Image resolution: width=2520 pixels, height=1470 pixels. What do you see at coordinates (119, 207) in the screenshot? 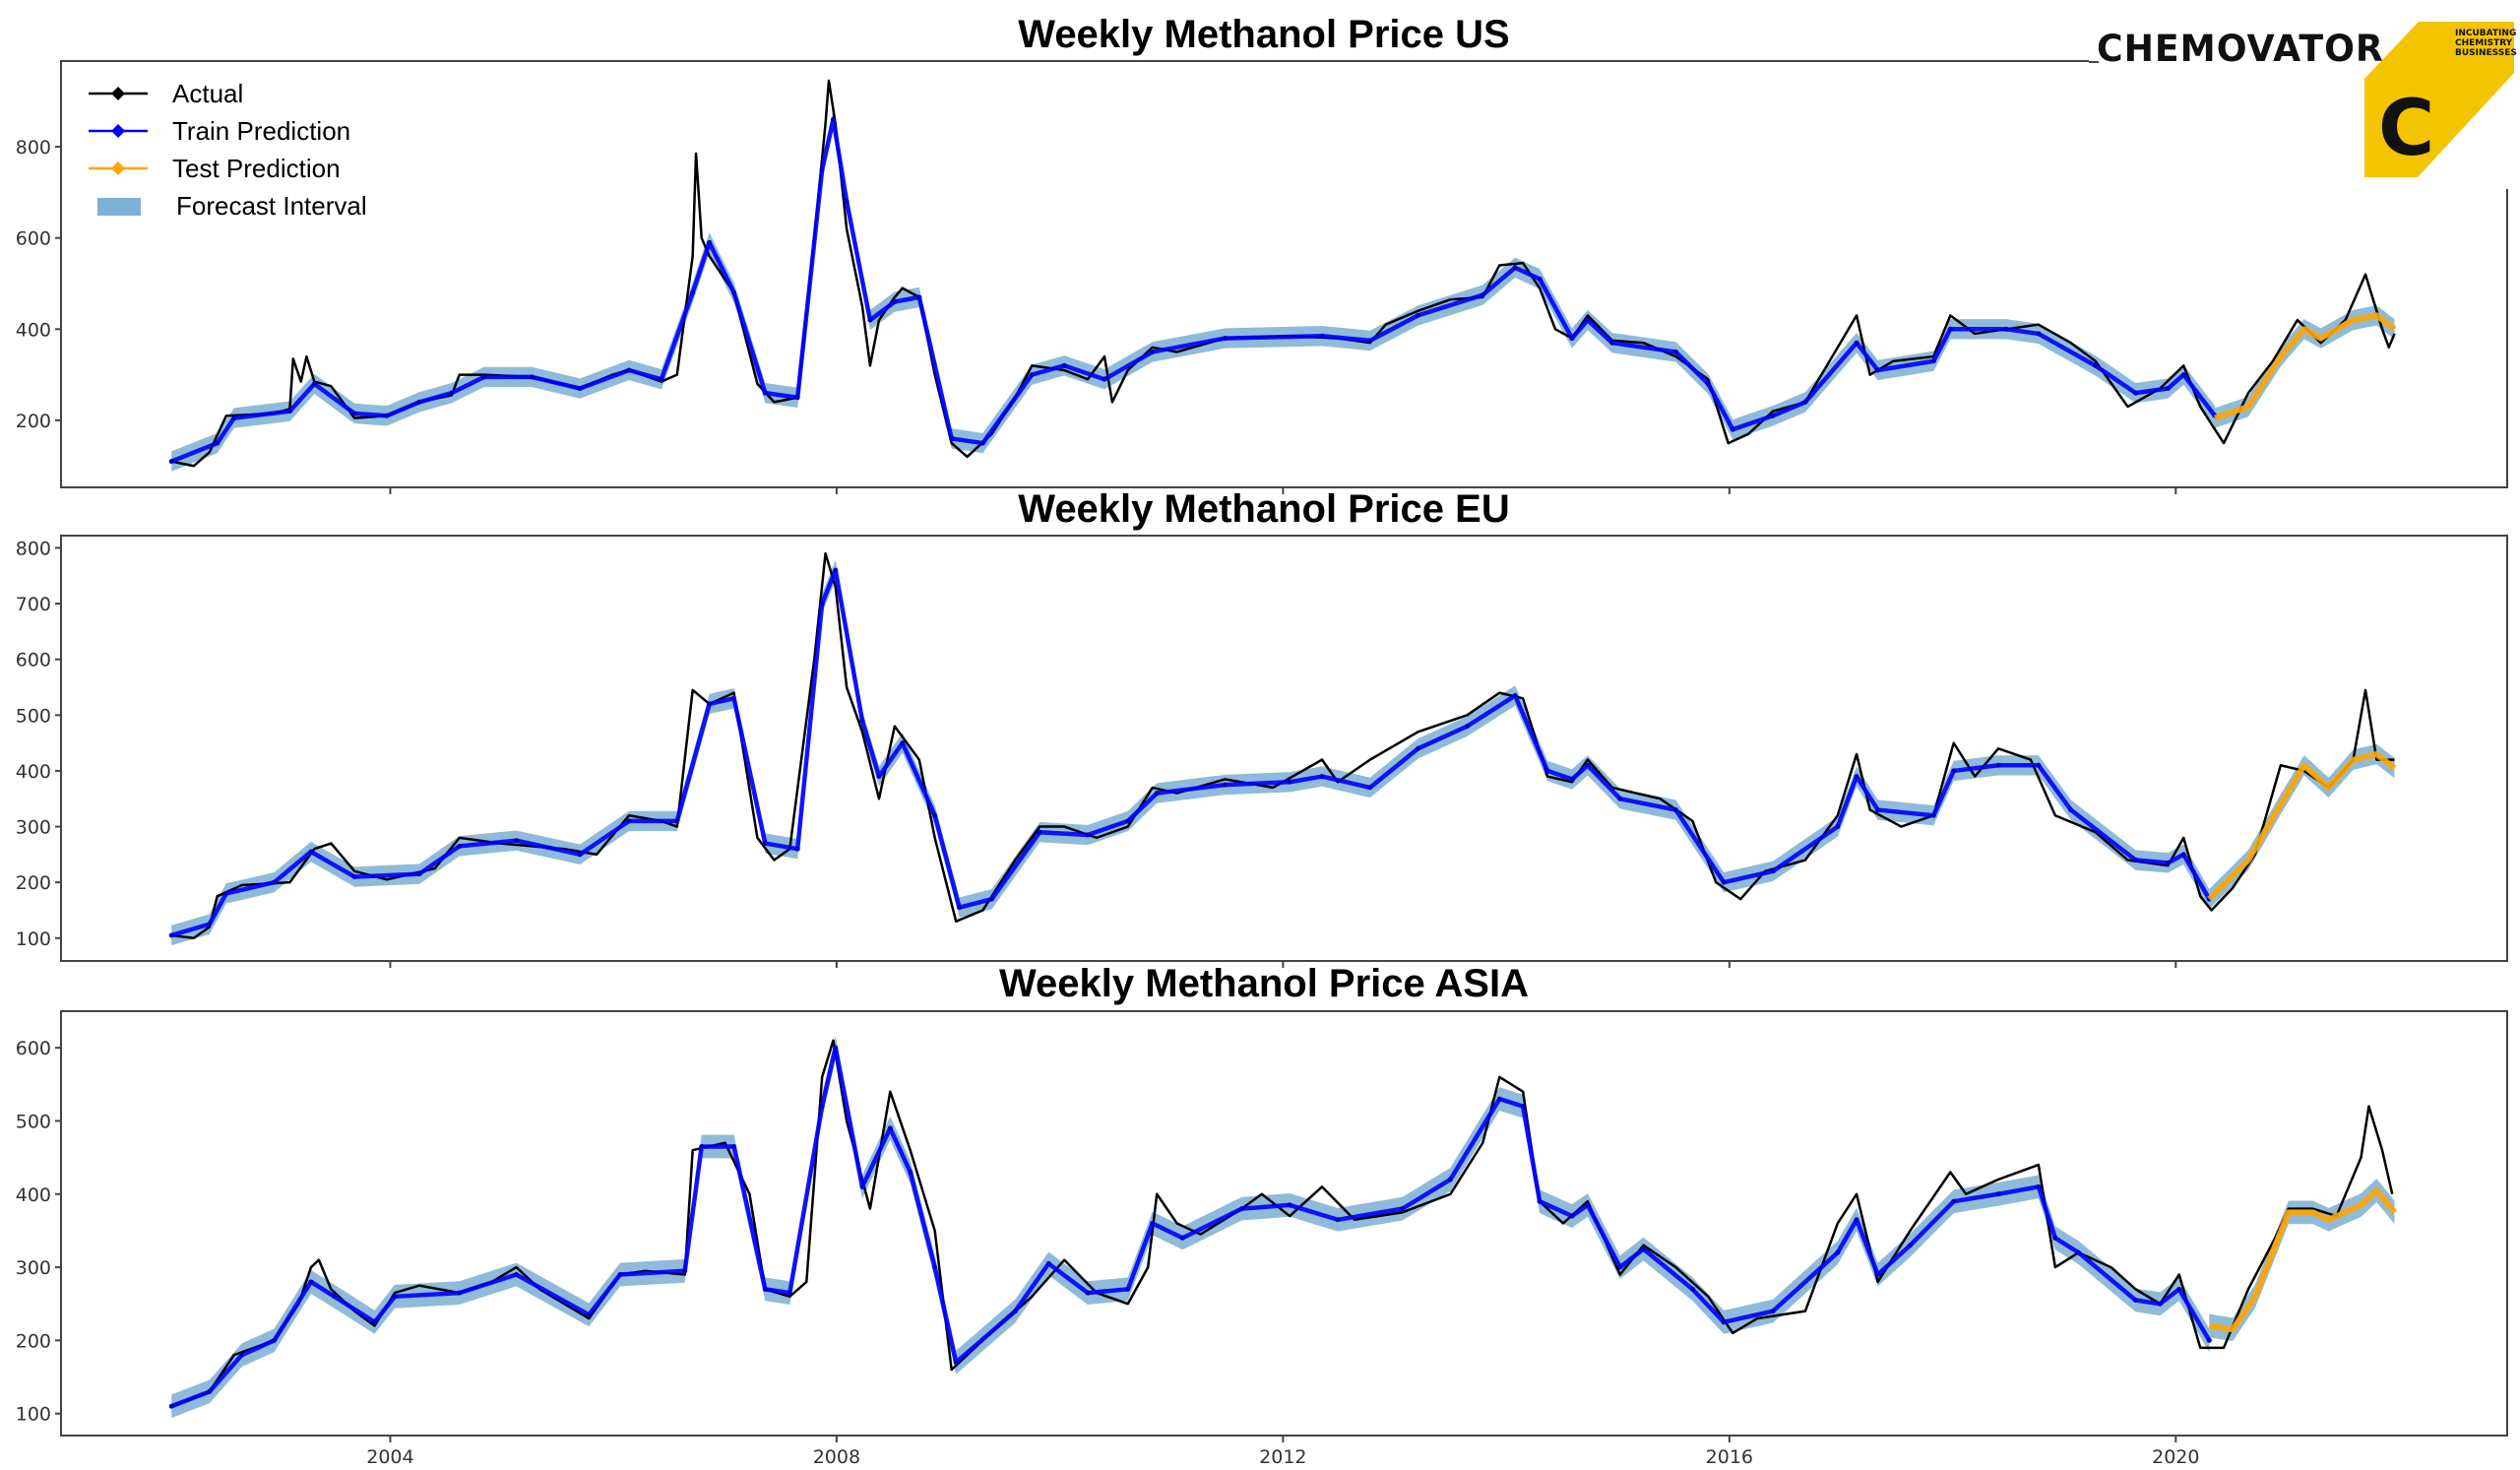
I see `legend-interval-swatch` at bounding box center [119, 207].